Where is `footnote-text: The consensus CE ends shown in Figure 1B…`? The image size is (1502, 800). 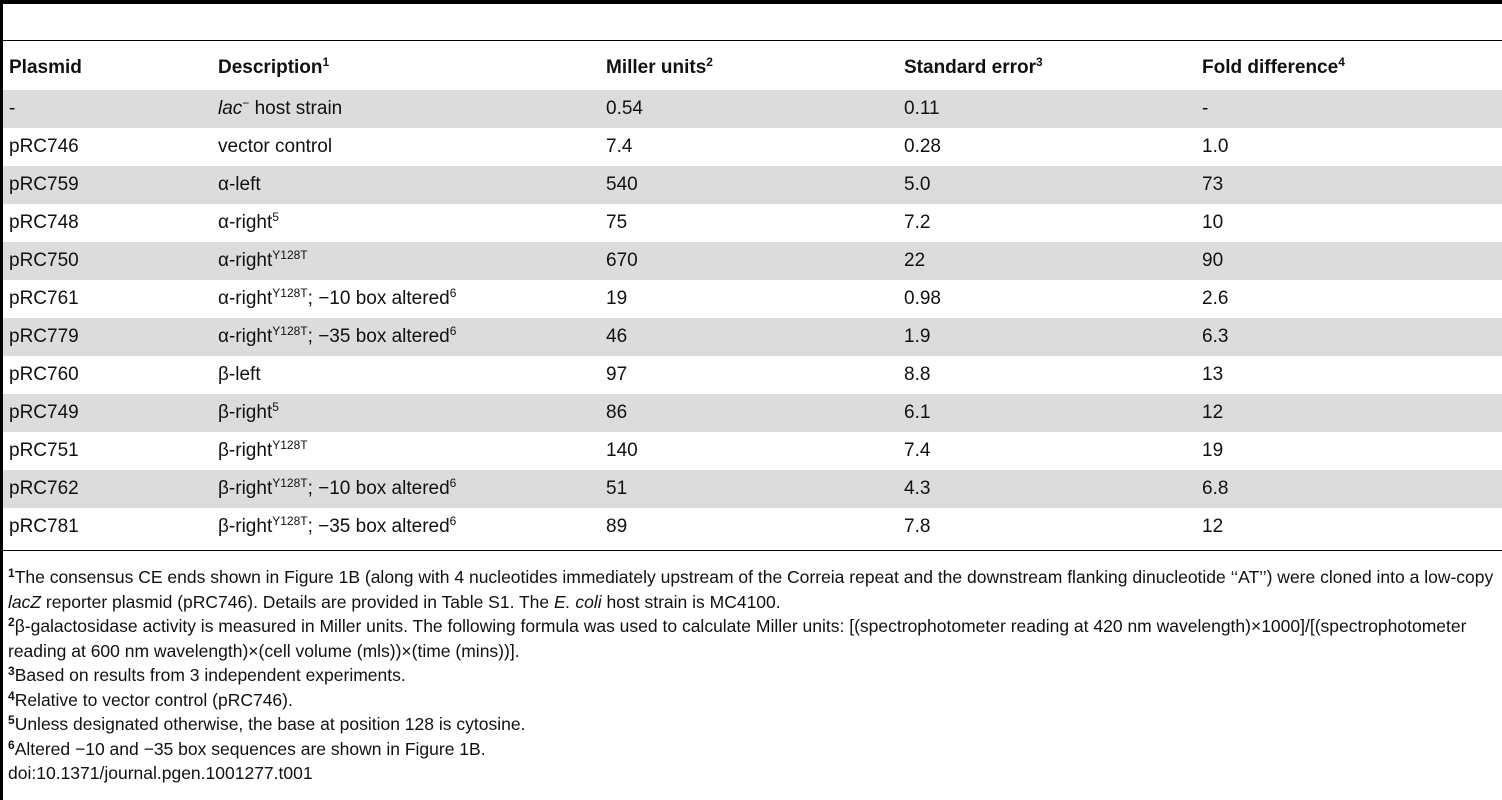 footnote-text: The consensus CE ends shown in Figure 1B… is located at coordinates (754, 577).